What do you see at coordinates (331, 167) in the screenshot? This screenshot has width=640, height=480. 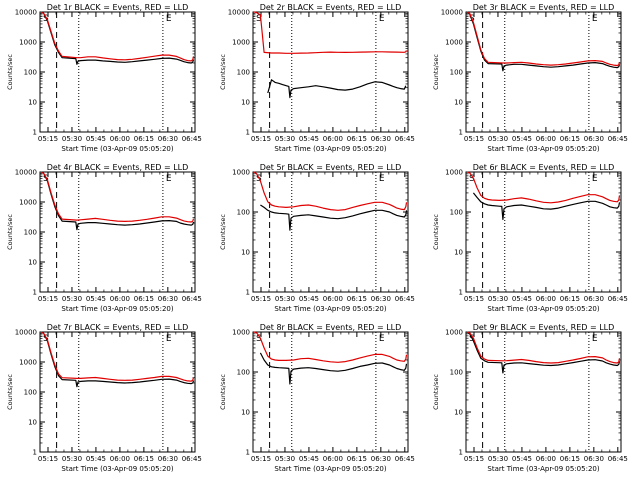 I see `chart-title: Det 5r BLACK = Events, RED = LLD` at bounding box center [331, 167].